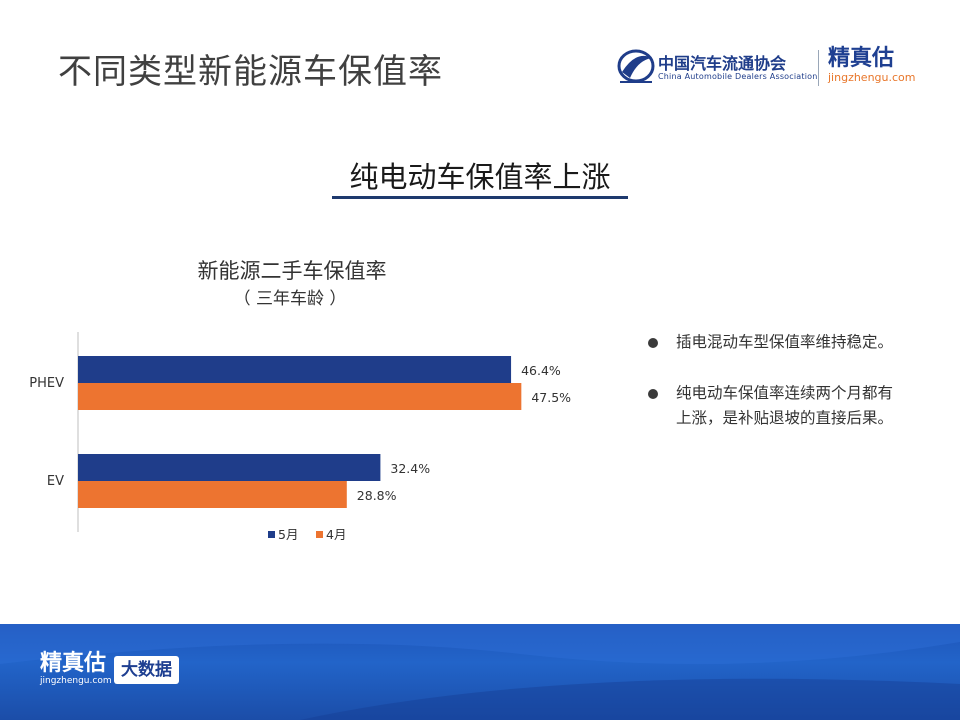  What do you see at coordinates (300, 432) in the screenshot?
I see `chart-bars: PHEV 46.4% 47.5% EV 32.4% 28.8%` at bounding box center [300, 432].